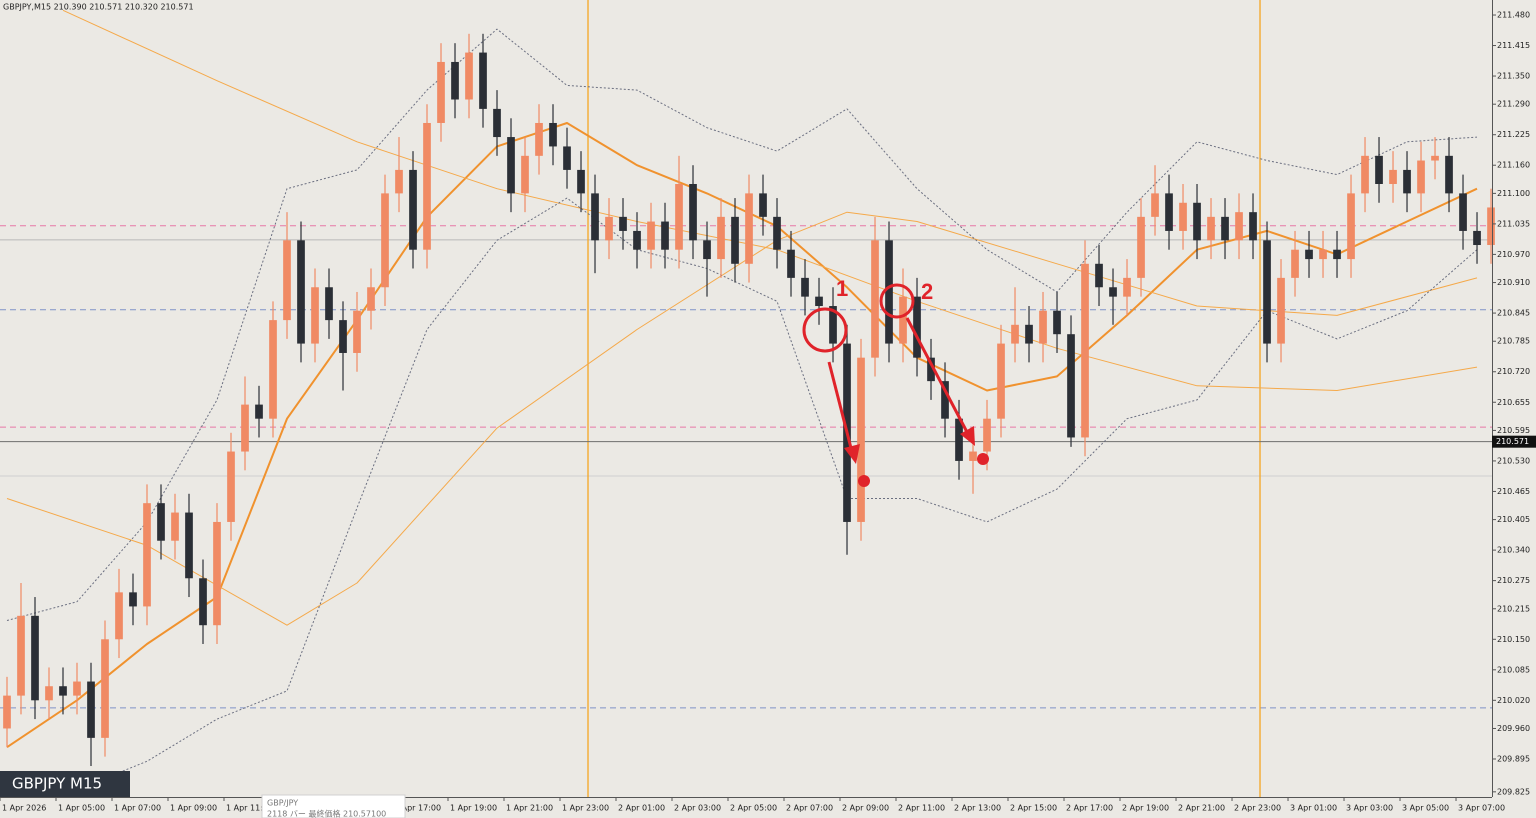 The image size is (1536, 818). I want to click on x-tick-label: 1 Apr 23:00, so click(585, 808).